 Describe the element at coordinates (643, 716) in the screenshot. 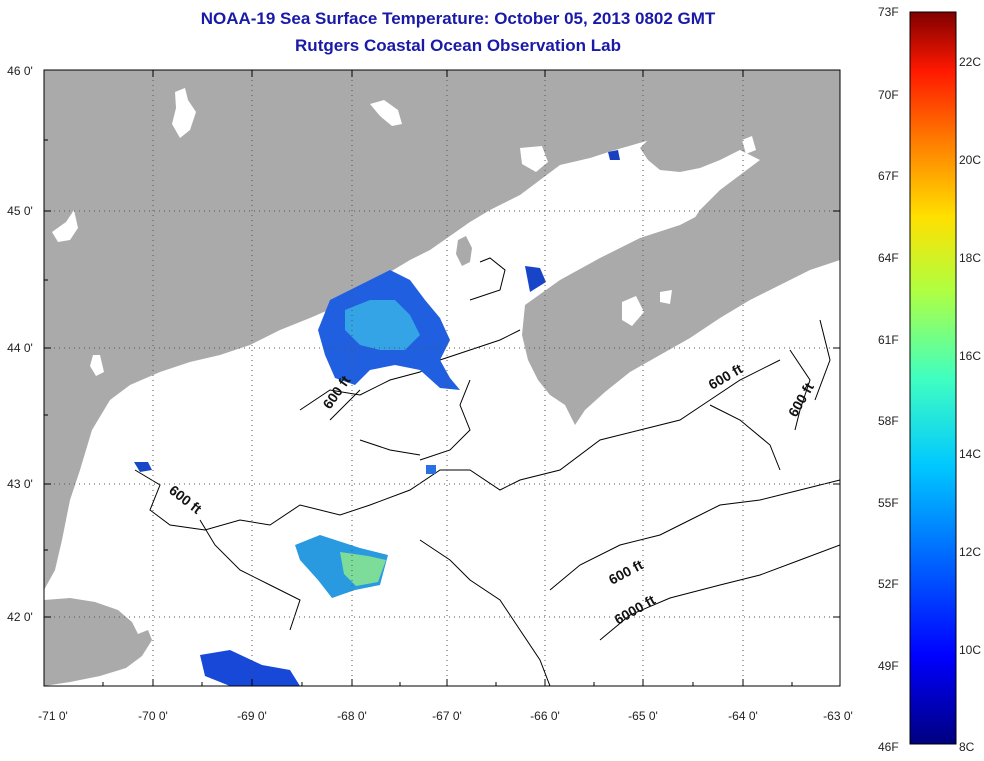

I see `lon-label: -65 0'` at that location.